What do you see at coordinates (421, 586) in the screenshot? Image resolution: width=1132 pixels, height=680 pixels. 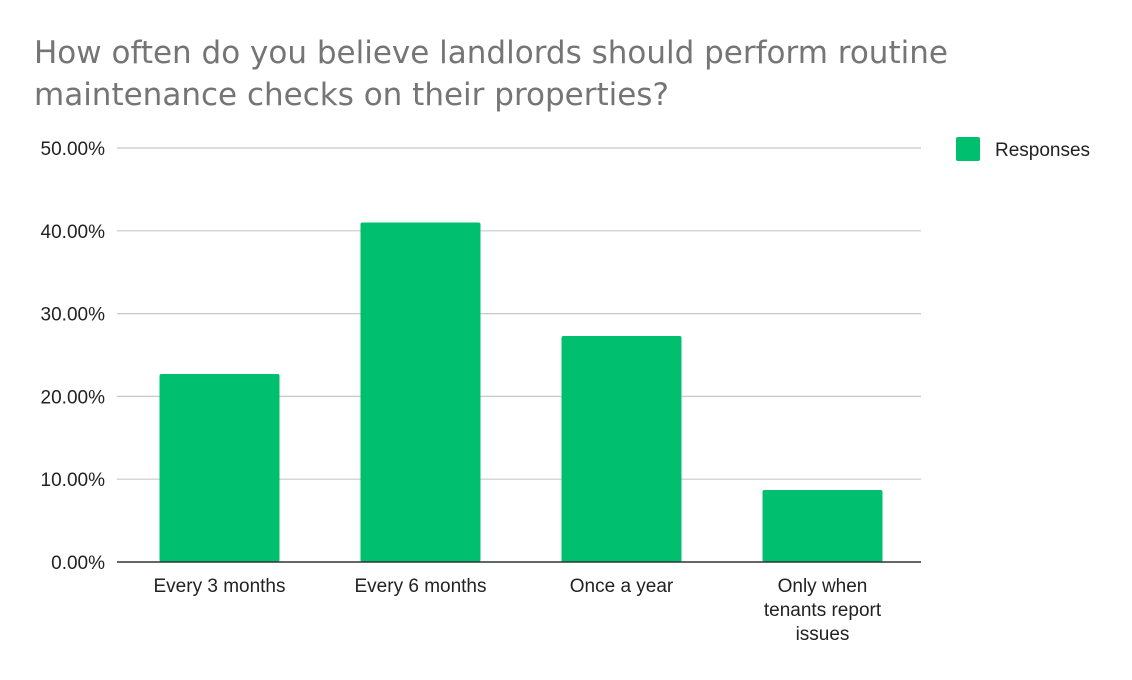 I see `x-category-label: Every 6 months` at bounding box center [421, 586].